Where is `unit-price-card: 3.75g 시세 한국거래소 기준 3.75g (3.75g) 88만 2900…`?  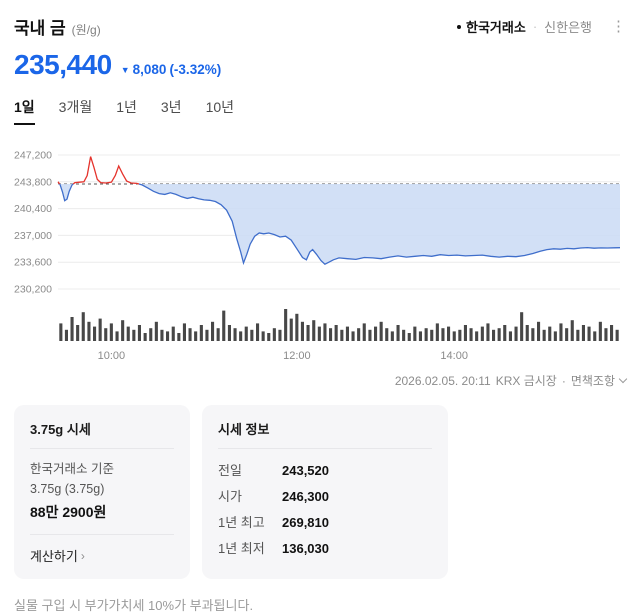
unit-price-card: 3.75g 시세 한국거래소 기준 3.75g (3.75g) 88만 2900… is located at coordinates (102, 492).